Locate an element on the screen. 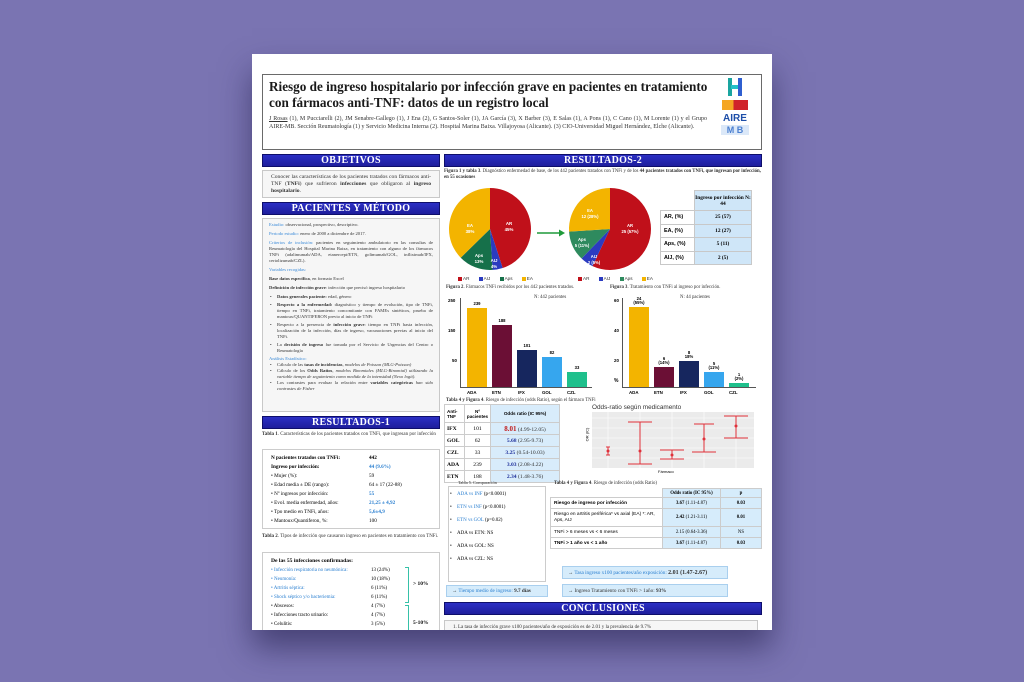  estudio-value: observacional, prospectivo, descriptivo. is located at coordinates (321, 224).